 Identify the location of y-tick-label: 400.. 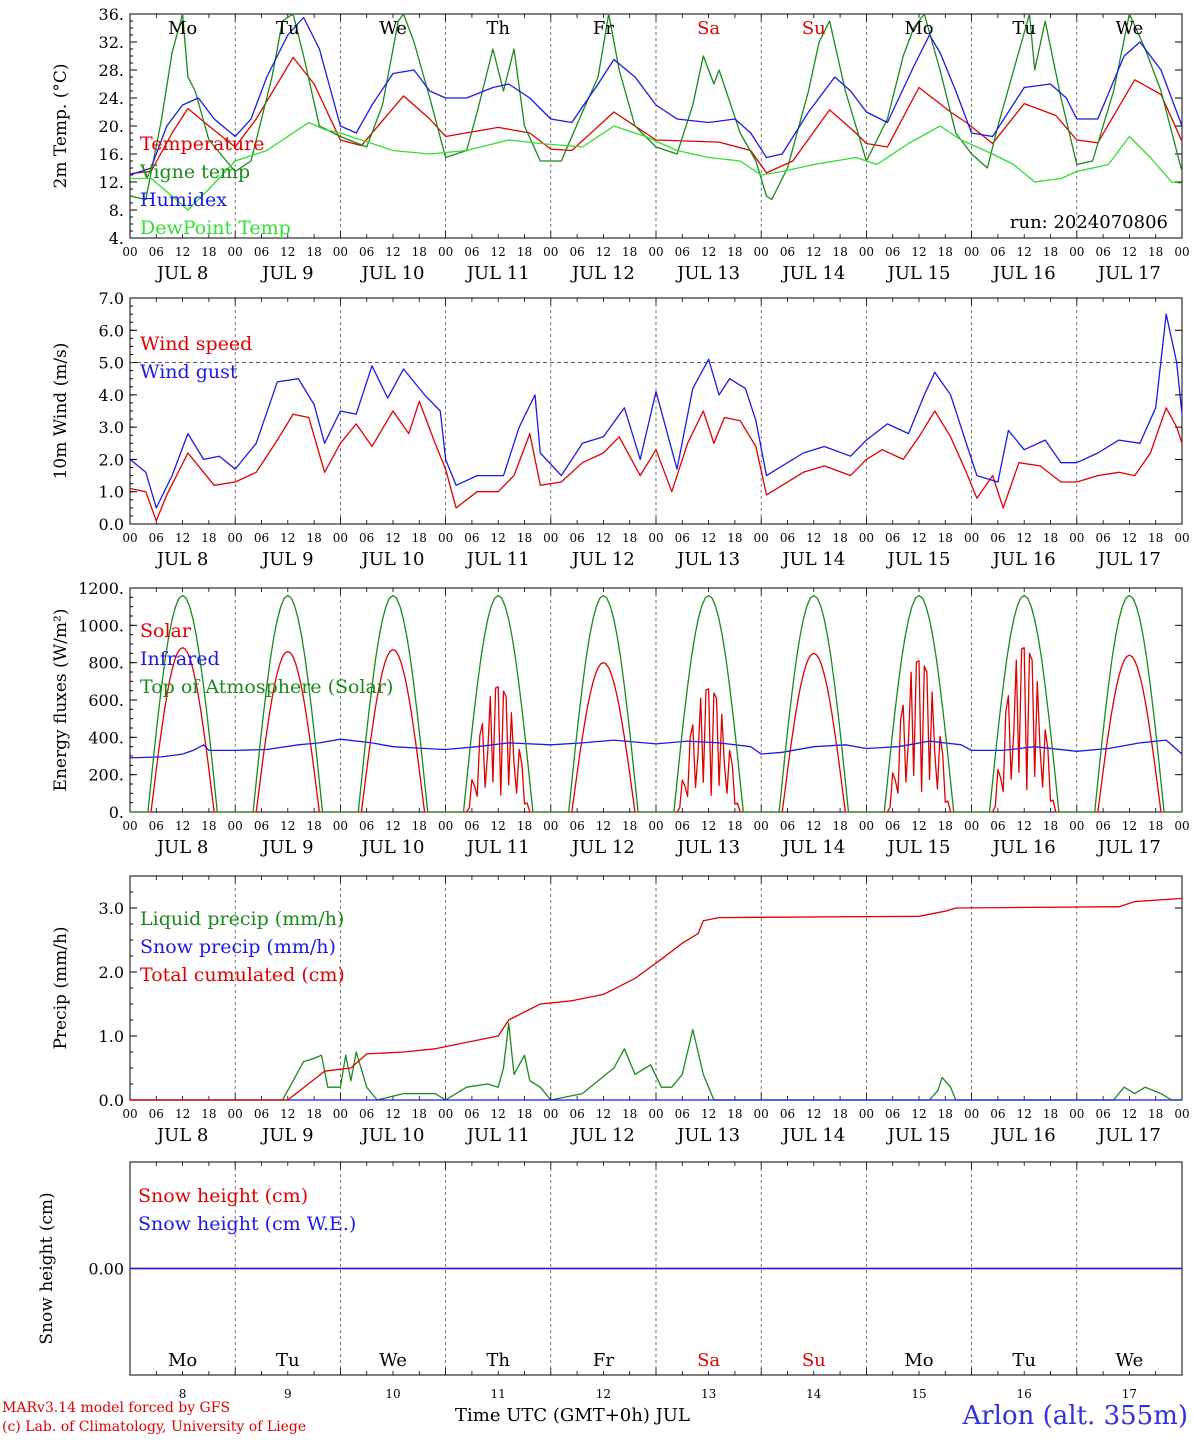
(106, 737).